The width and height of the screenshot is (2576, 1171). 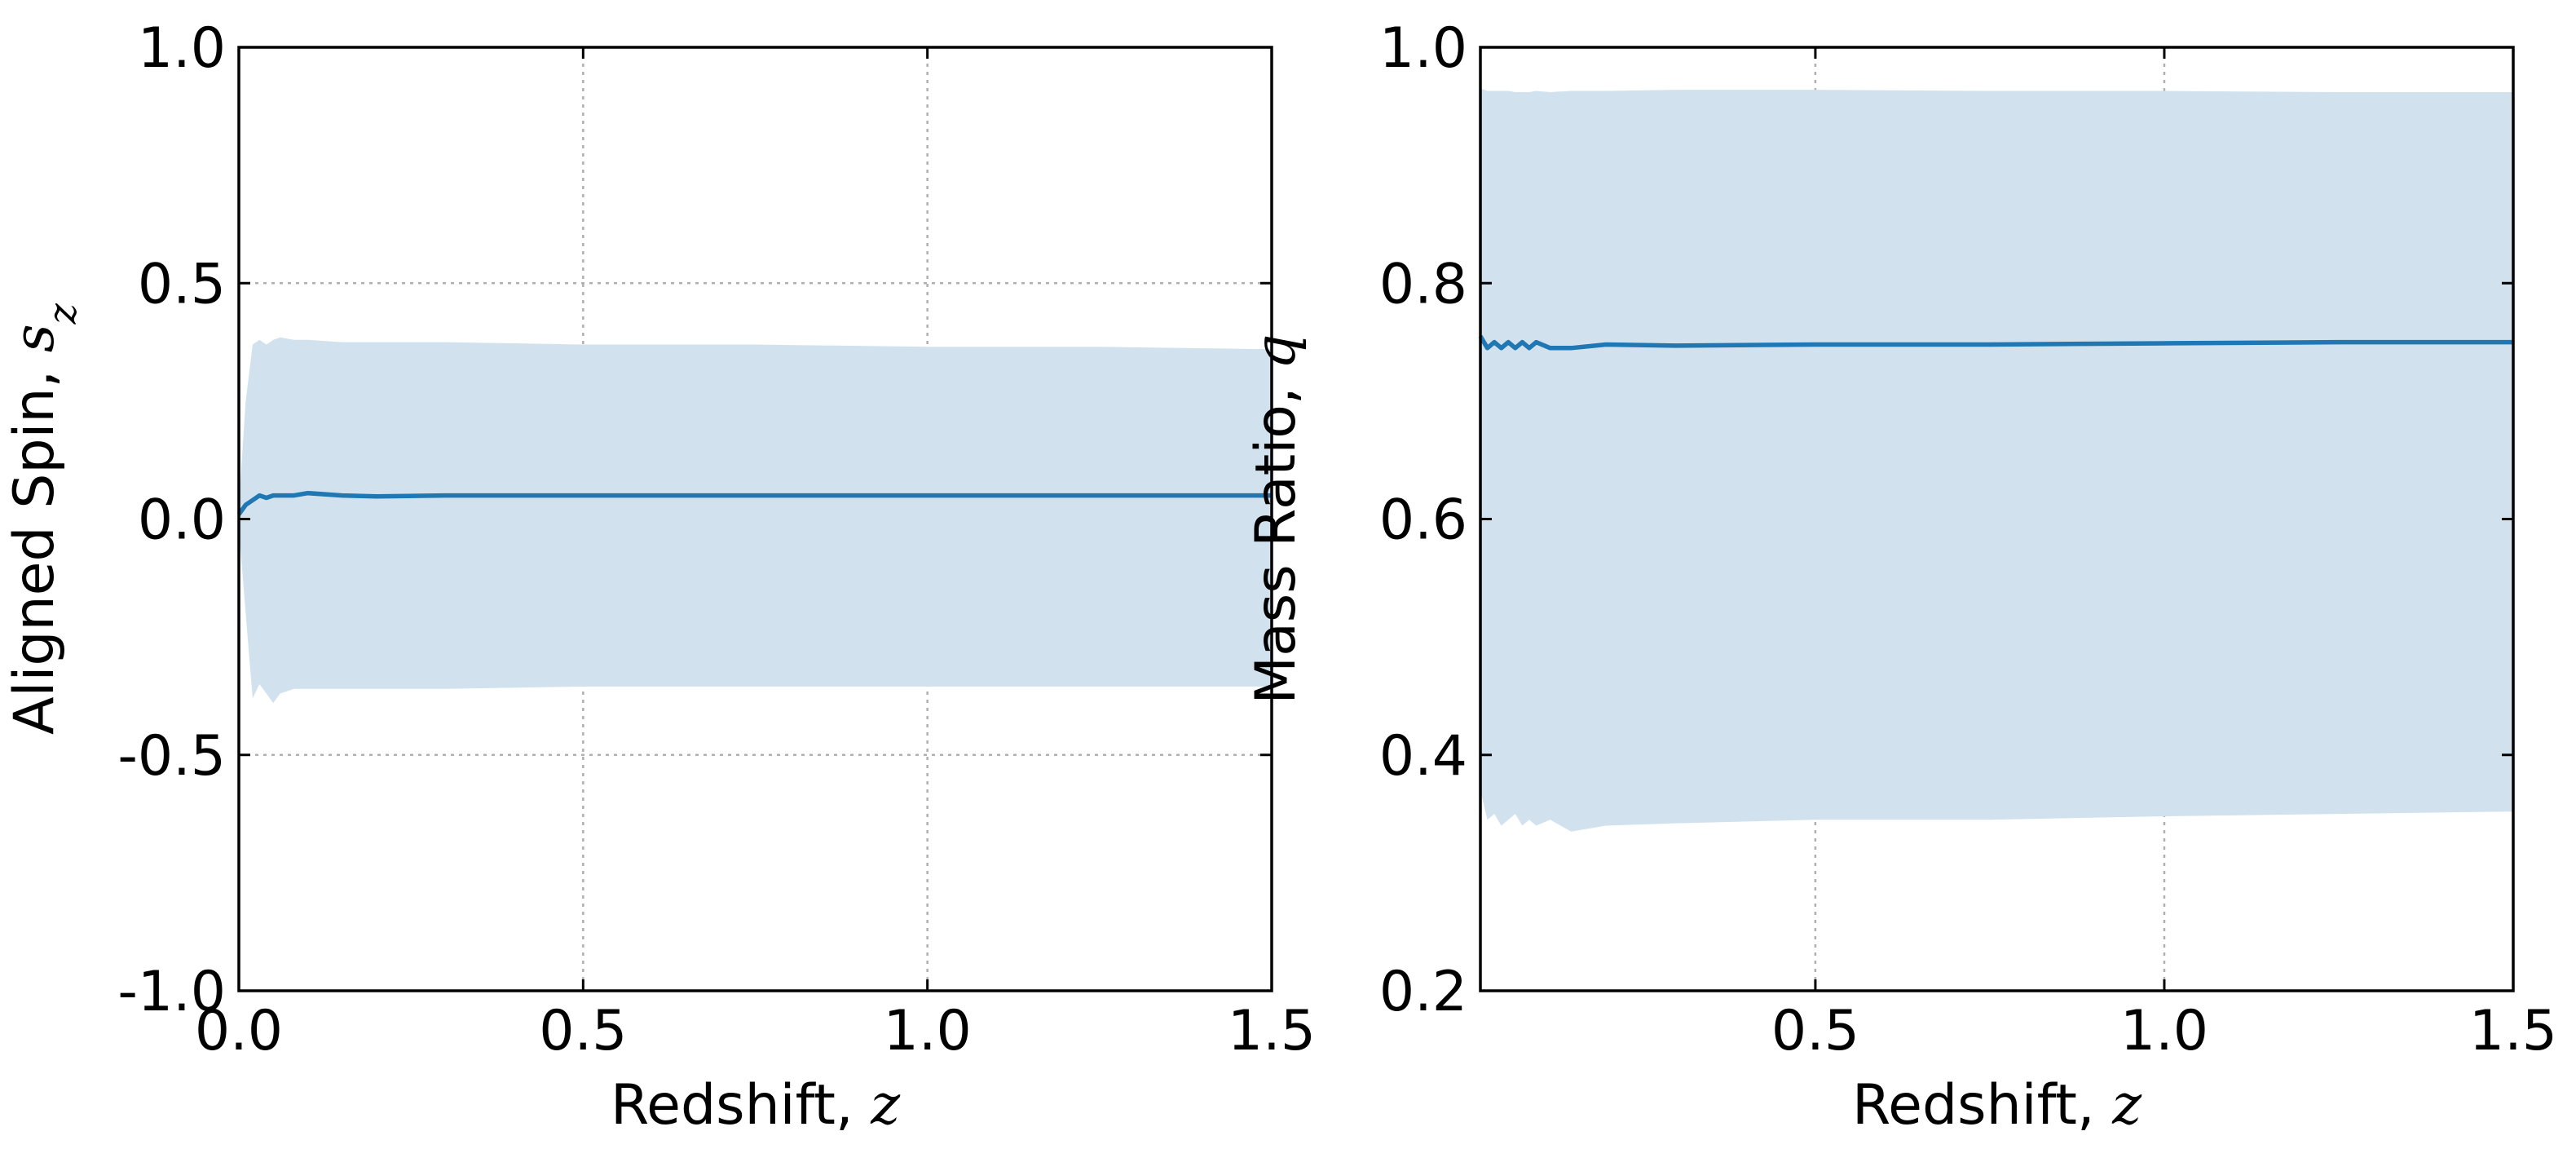 I want to click on y-axis-label: Aligned Spin, sz, so click(x=44, y=519).